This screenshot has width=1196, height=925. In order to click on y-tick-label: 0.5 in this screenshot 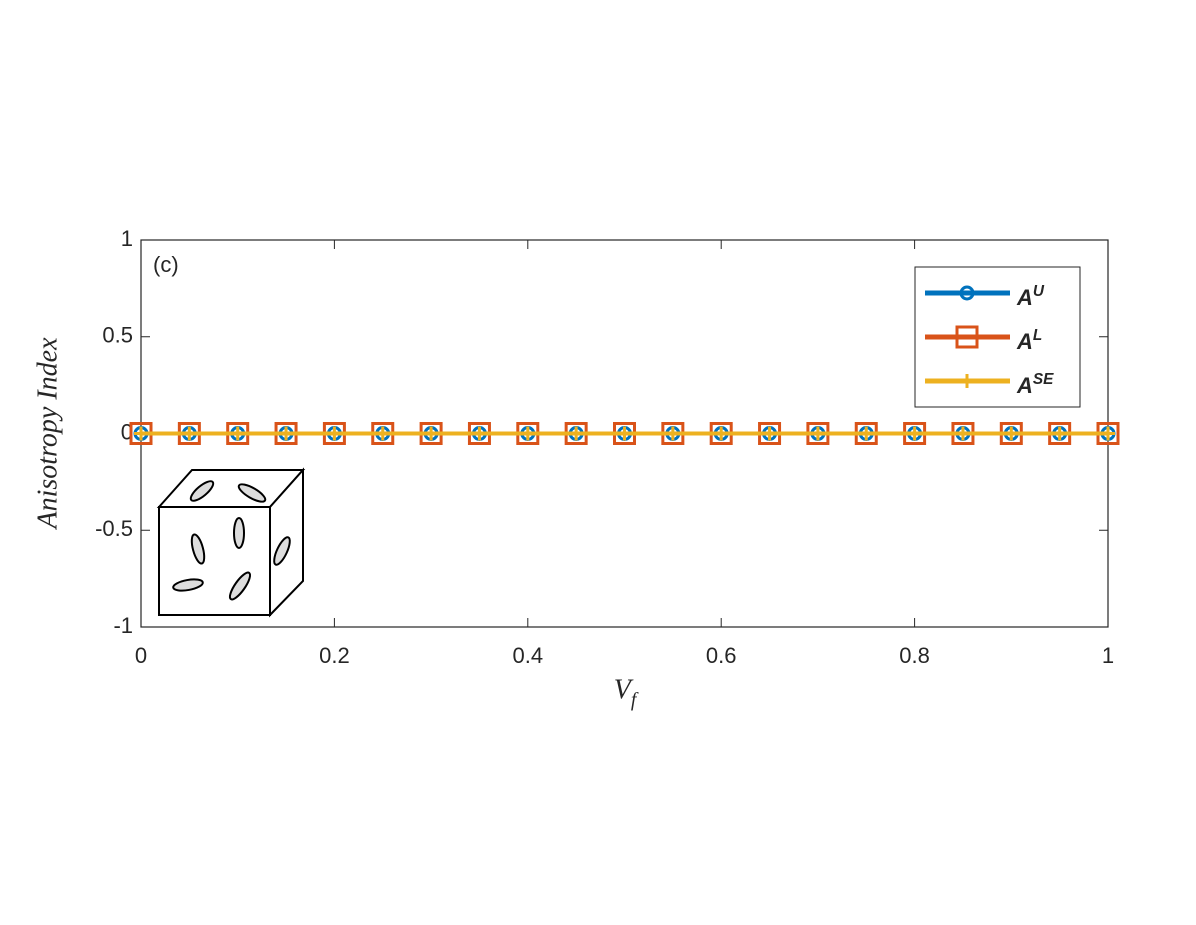, I will do `click(117, 335)`.